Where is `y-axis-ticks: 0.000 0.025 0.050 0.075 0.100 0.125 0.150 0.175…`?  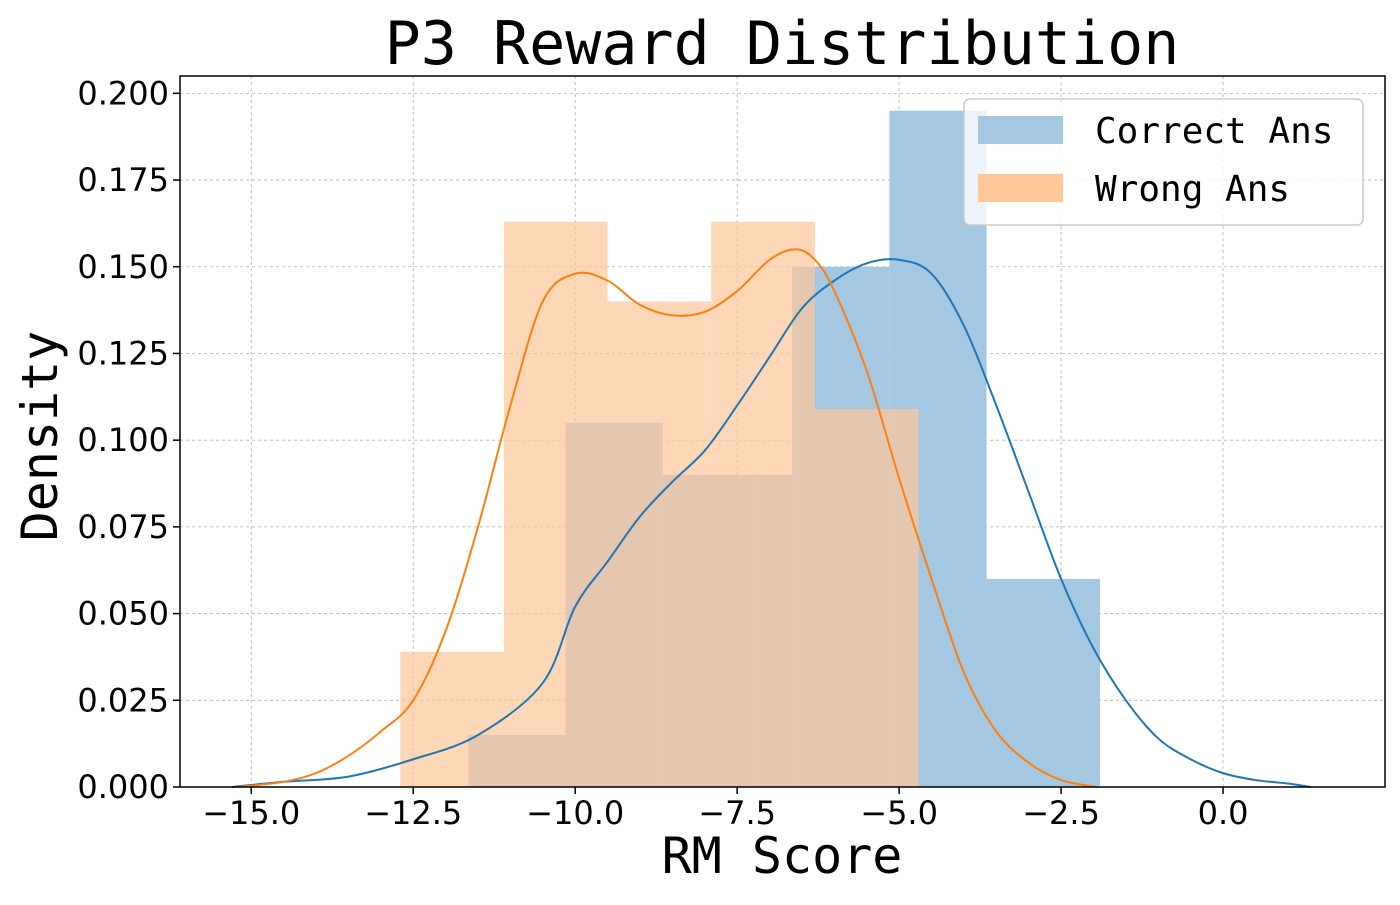
y-axis-ticks: 0.000 0.025 0.050 0.075 0.100 0.125 0.150 0.175… is located at coordinates (128, 440).